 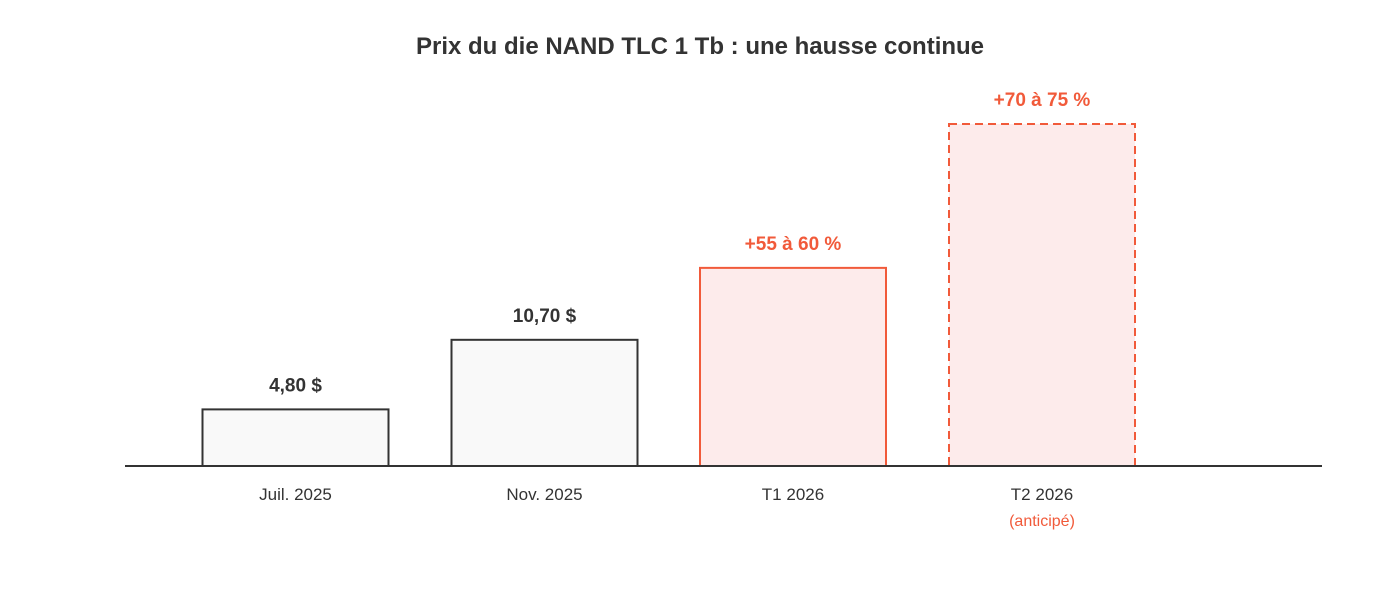 What do you see at coordinates (545, 316) in the screenshot?
I see `bar-value-label-2: 10,70 $` at bounding box center [545, 316].